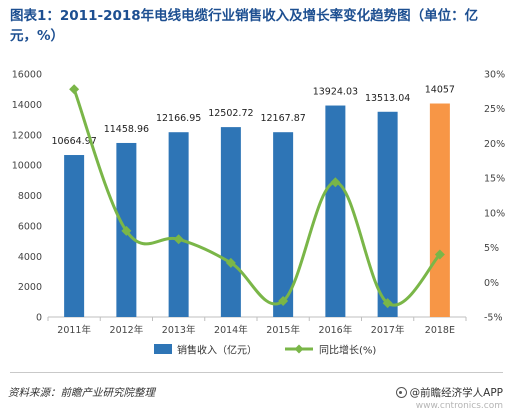 This screenshot has height=414, width=513. I want to click on y-right-tick-label: 30%, so click(494, 75).